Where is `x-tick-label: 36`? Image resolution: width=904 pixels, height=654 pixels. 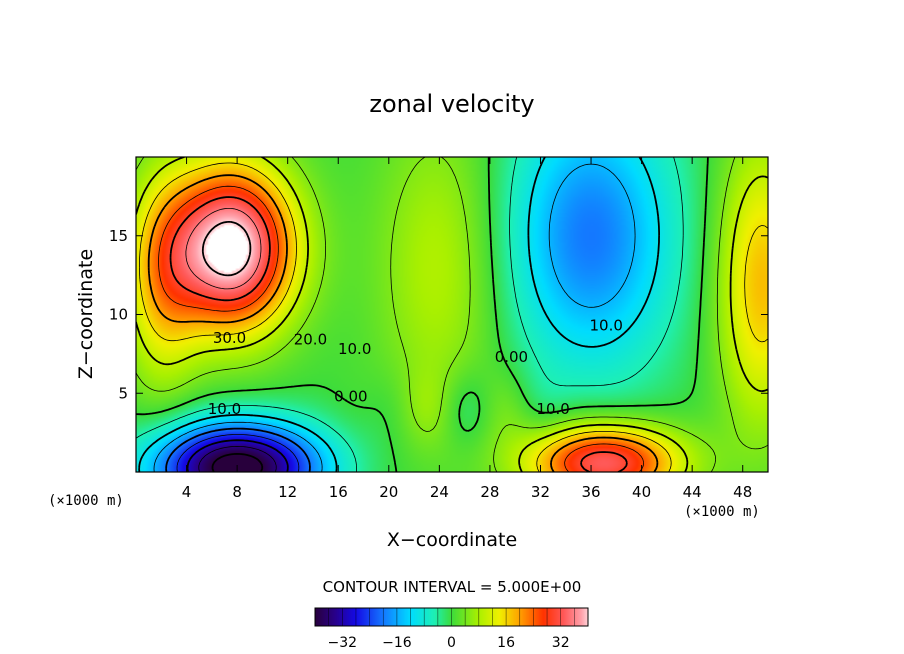 x-tick-label: 36 is located at coordinates (590, 492).